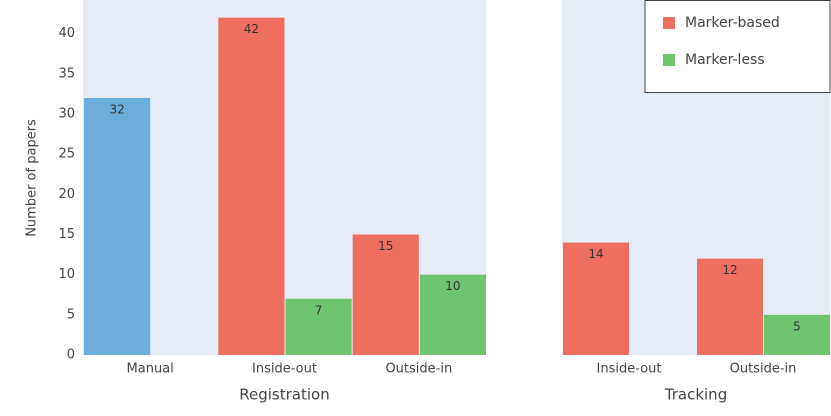 Image resolution: width=831 pixels, height=416 pixels. Describe the element at coordinates (32, 178) in the screenshot. I see `y-axis-title: Number of papers` at that location.